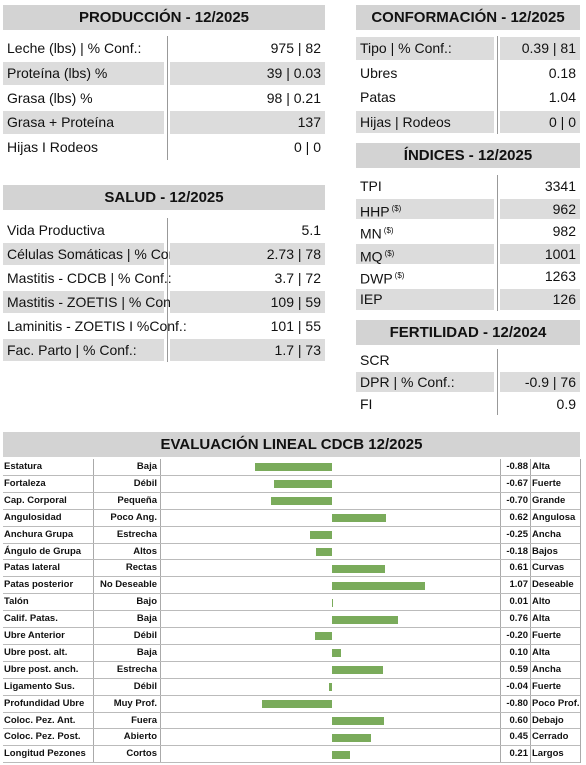 This screenshot has width=586, height=765. I want to click on row-label: Ubres, so click(379, 72).